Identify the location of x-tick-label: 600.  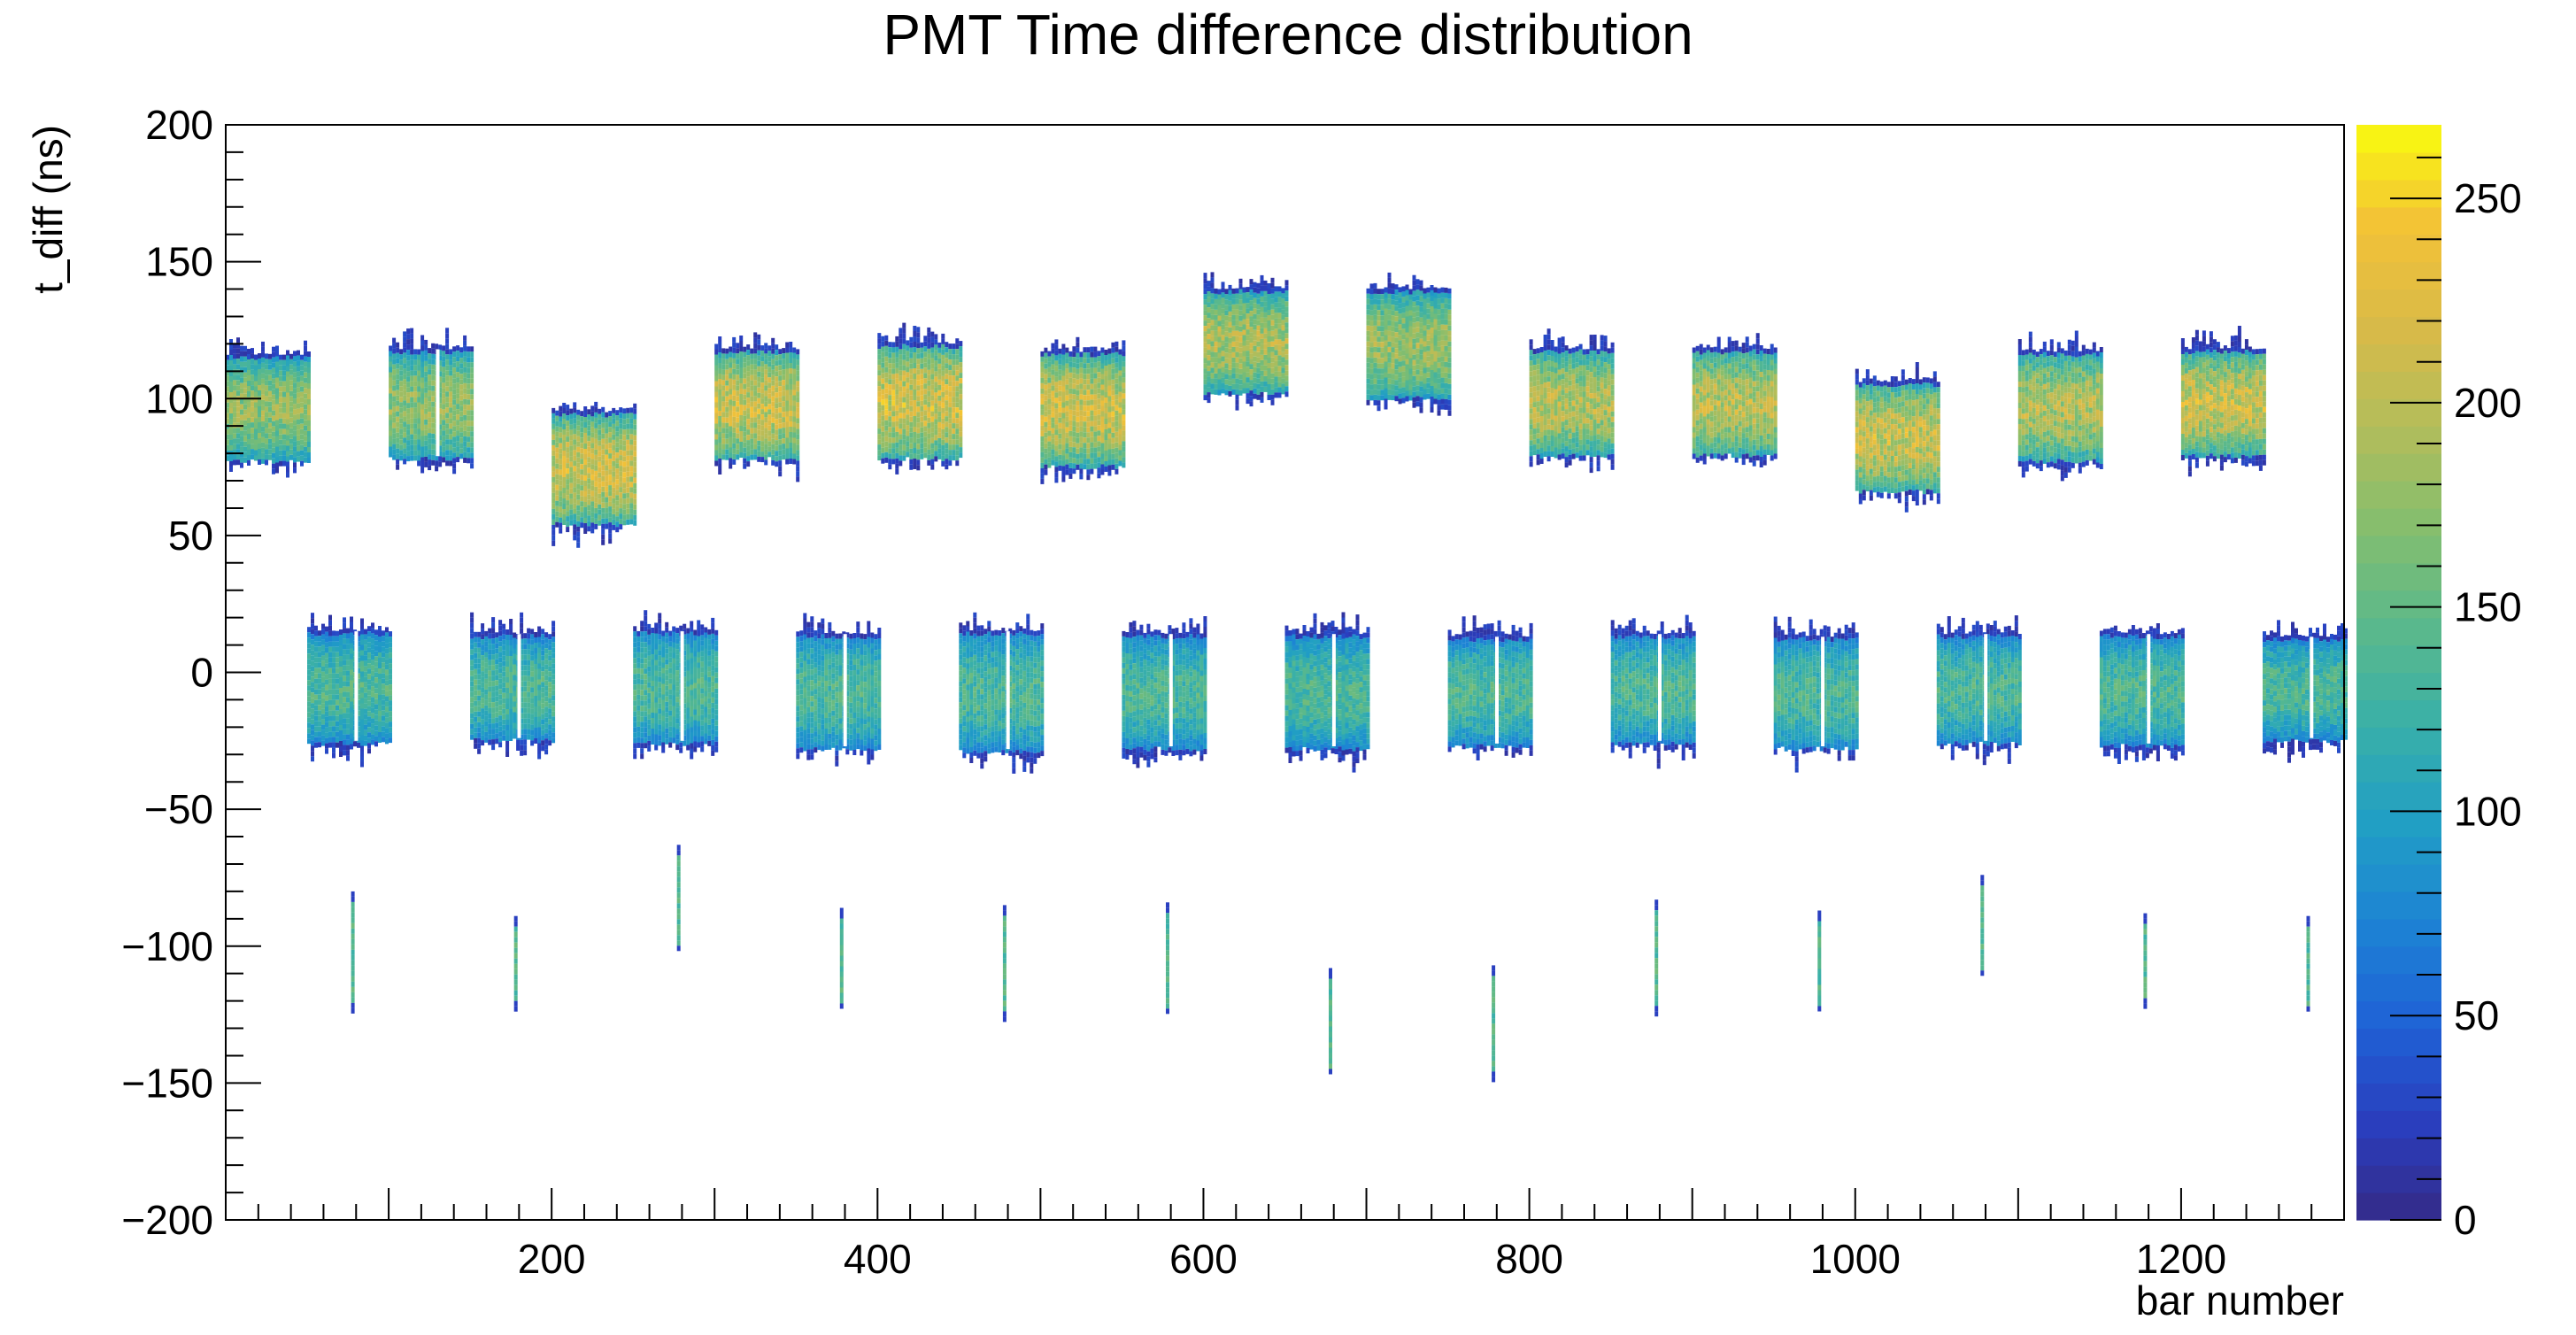
(1203, 1259).